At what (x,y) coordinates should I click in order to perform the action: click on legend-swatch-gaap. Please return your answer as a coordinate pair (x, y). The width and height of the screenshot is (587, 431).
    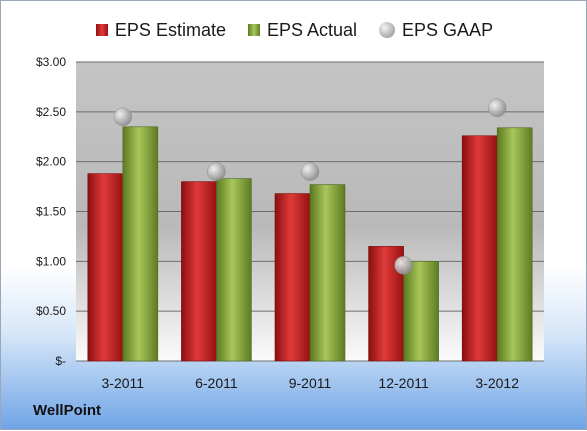
    Looking at the image, I should click on (387, 30).